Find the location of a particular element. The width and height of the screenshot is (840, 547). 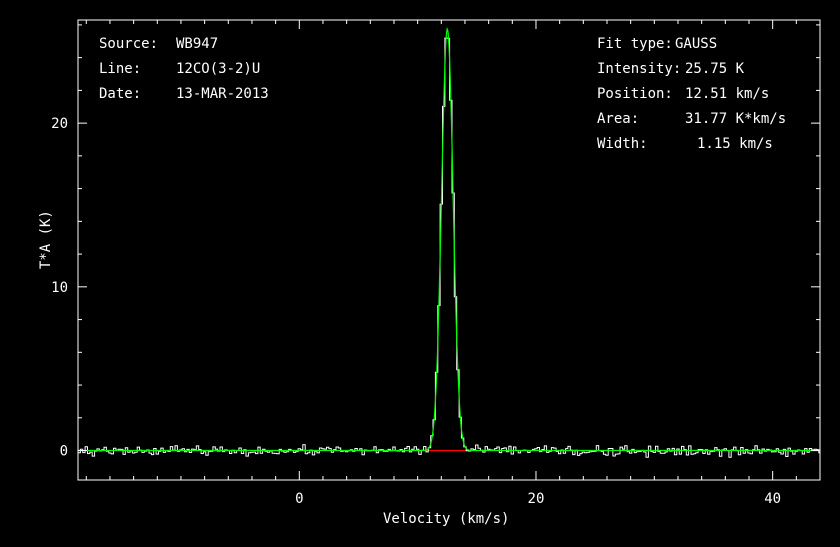

width-label: Width: is located at coordinates (622, 144).